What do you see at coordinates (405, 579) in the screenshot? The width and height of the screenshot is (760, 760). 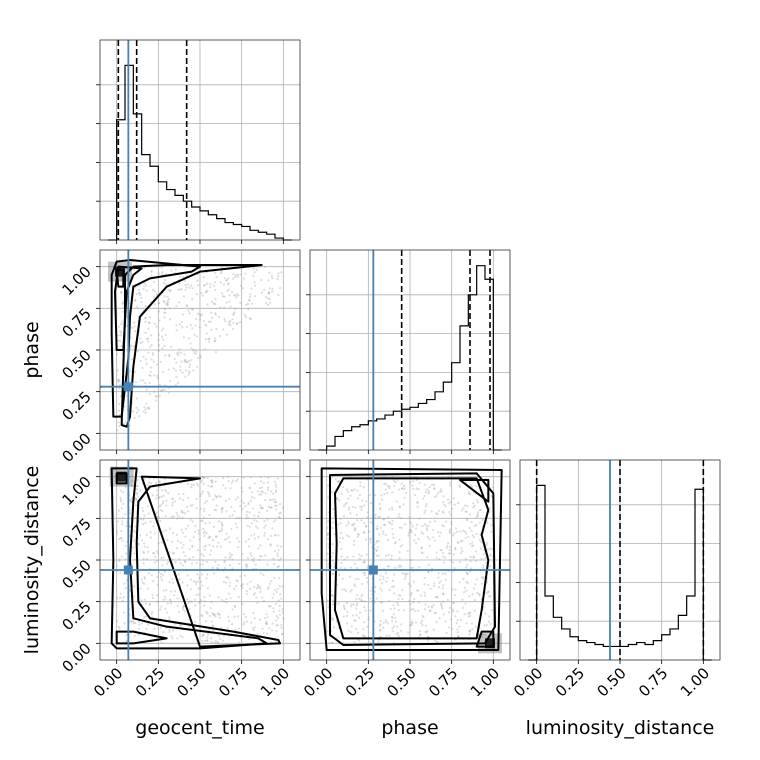 I see `scatter-panel-phase-vs-luminosity_distance: 0.00 0.25 0.50 0.75 1.00` at bounding box center [405, 579].